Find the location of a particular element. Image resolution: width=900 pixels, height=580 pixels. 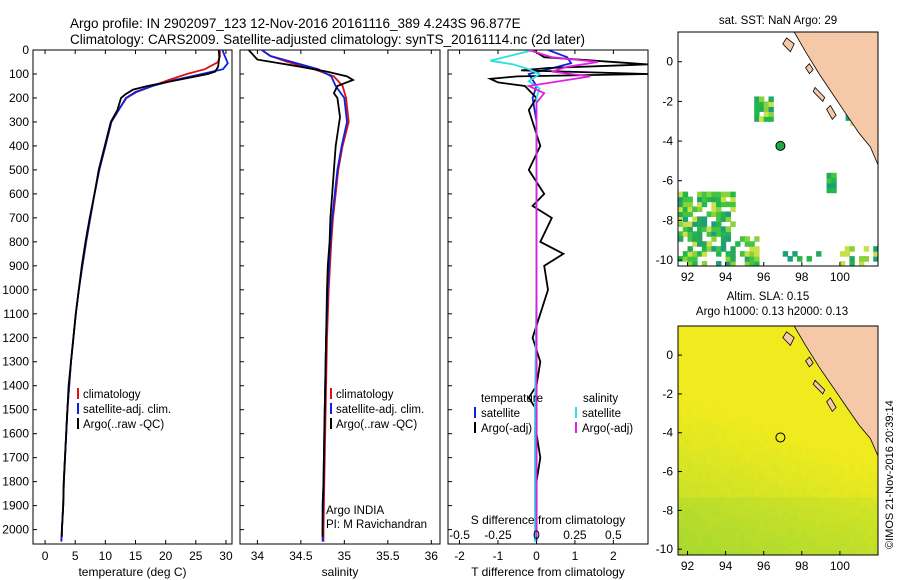

annotation-text: Argo INDIA is located at coordinates (355, 511).